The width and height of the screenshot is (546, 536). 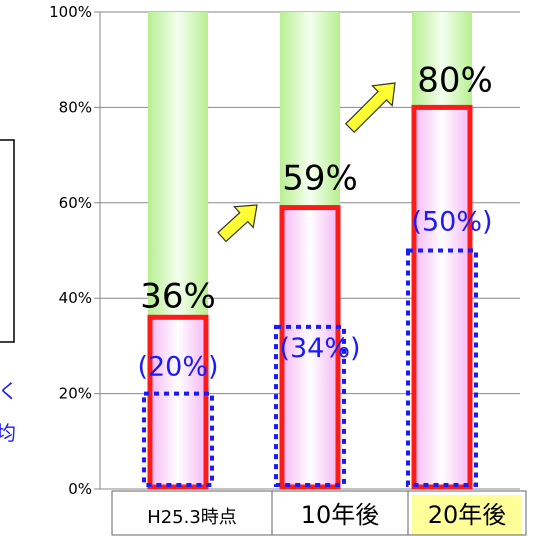 What do you see at coordinates (70, 12) in the screenshot?
I see `y-tick-label: 100%` at bounding box center [70, 12].